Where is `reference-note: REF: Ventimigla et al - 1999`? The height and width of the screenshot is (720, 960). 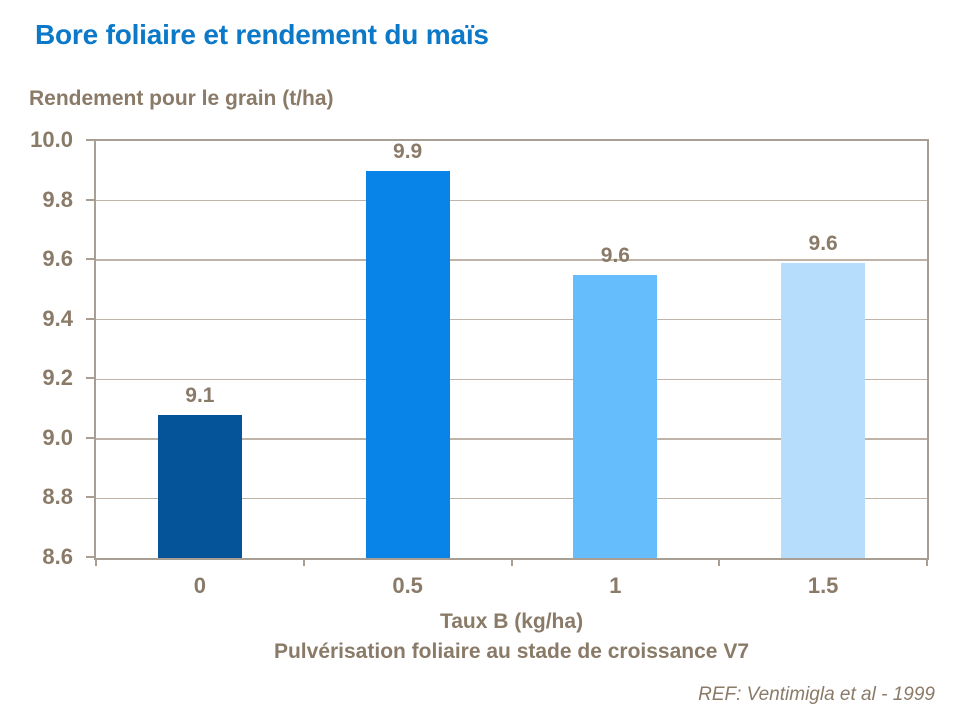
reference-note: REF: Ventimigla et al - 1999 is located at coordinates (816, 694).